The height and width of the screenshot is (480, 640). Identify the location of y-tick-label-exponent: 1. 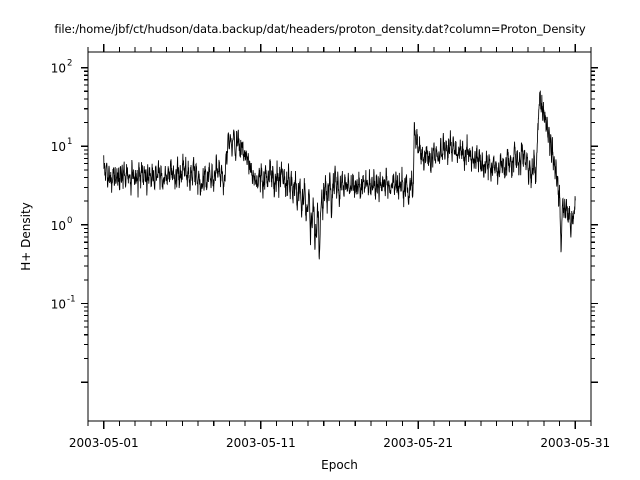
(69, 142).